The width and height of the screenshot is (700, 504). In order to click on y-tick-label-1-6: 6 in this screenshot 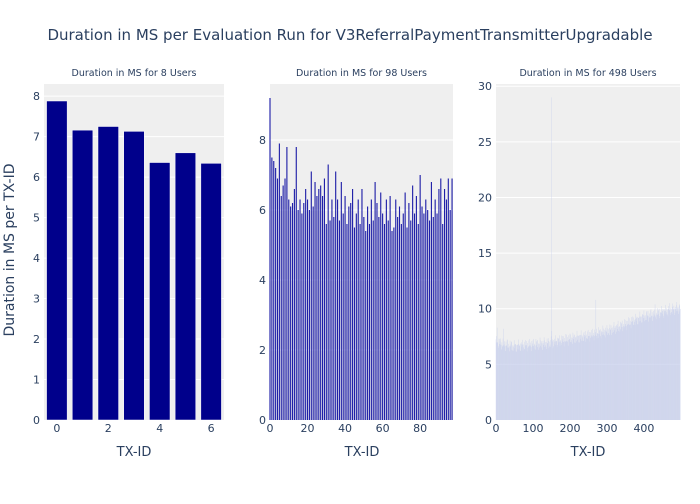, I will do `click(36, 177)`.